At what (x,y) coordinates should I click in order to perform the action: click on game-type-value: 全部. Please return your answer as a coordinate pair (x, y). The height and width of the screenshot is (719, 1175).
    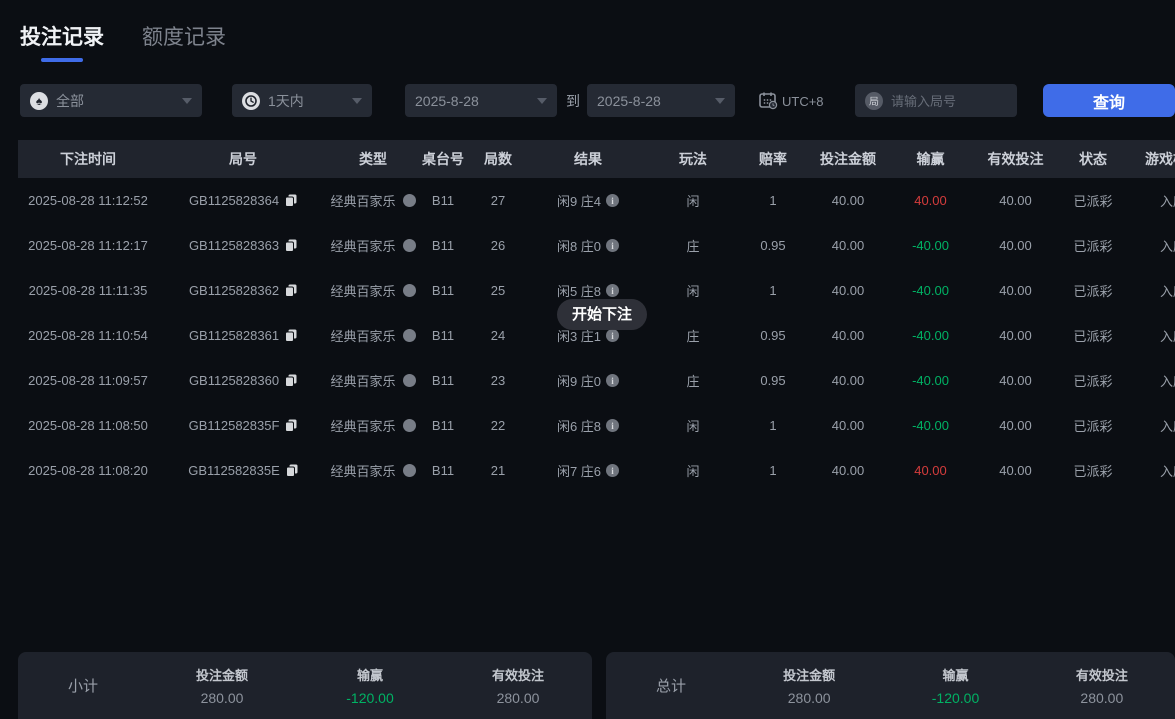
    Looking at the image, I should click on (70, 100).